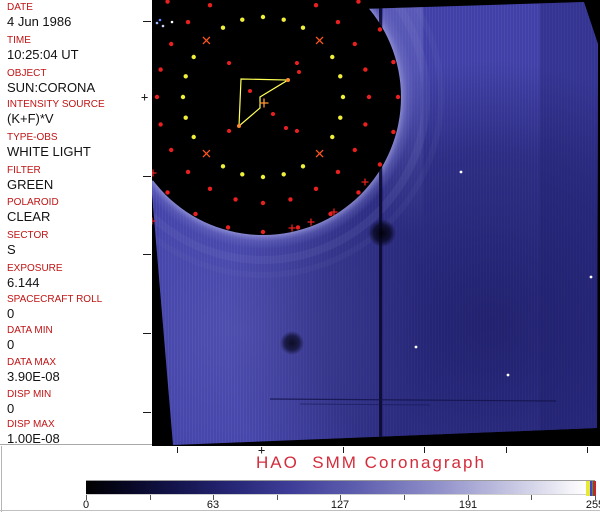 Image resolution: width=600 pixels, height=512 pixels. Describe the element at coordinates (43, 54) in the screenshot. I see `field-value: 10:25:04 UT` at that location.